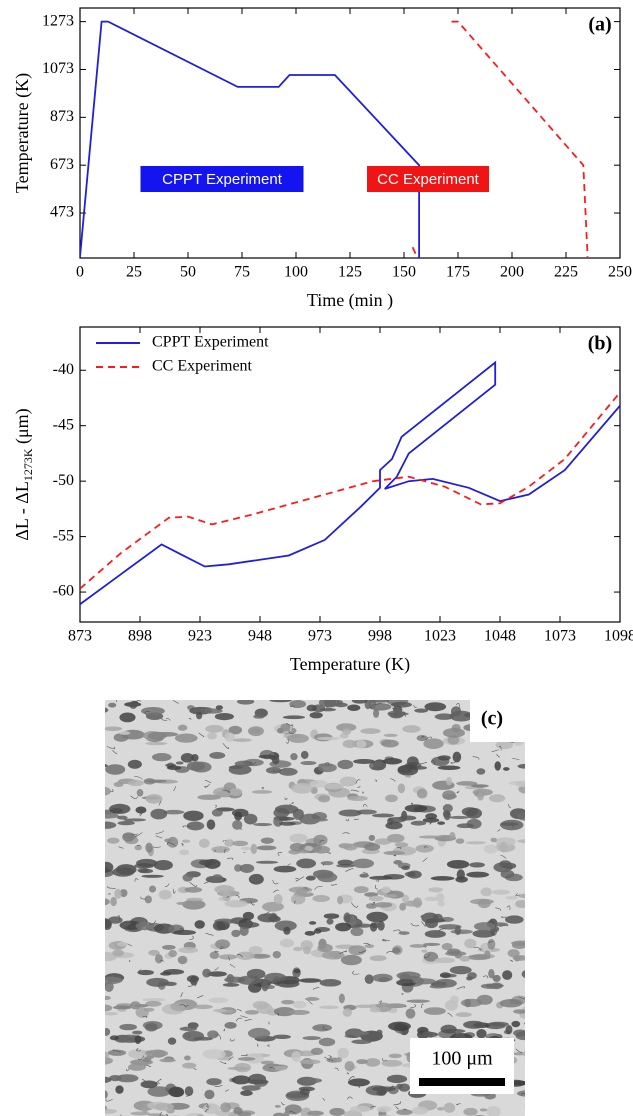 The image size is (633, 1116). What do you see at coordinates (566, 272) in the screenshot?
I see `x-tick-label: 225` at bounding box center [566, 272].